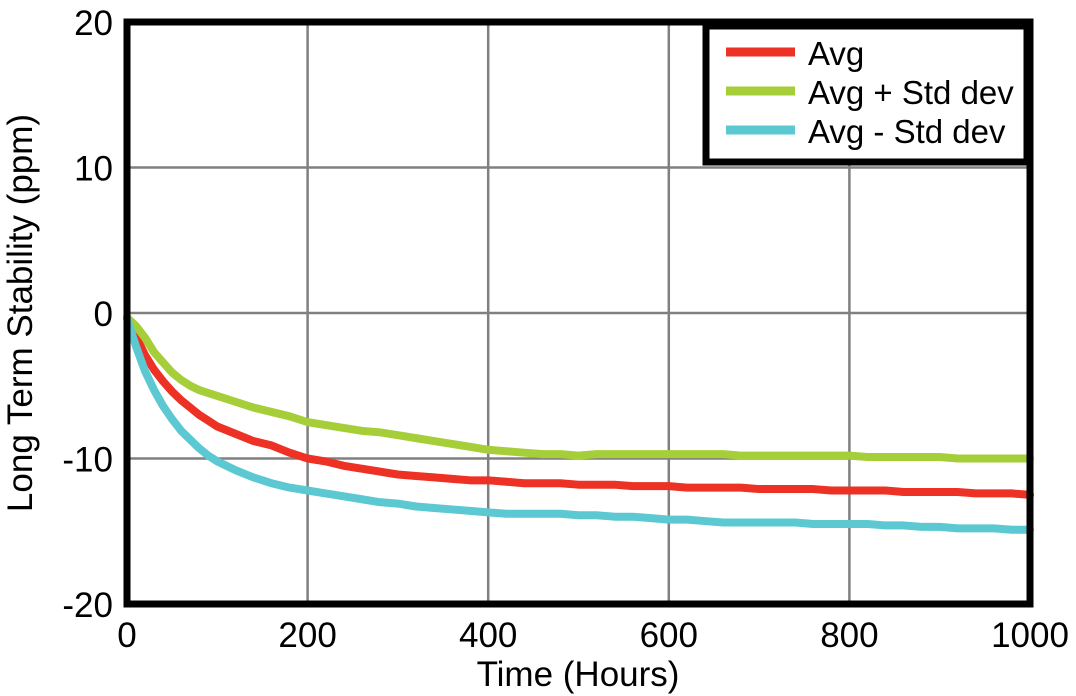 This screenshot has width=1076, height=696. What do you see at coordinates (93, 23) in the screenshot?
I see `y-tick-label: 20` at bounding box center [93, 23].